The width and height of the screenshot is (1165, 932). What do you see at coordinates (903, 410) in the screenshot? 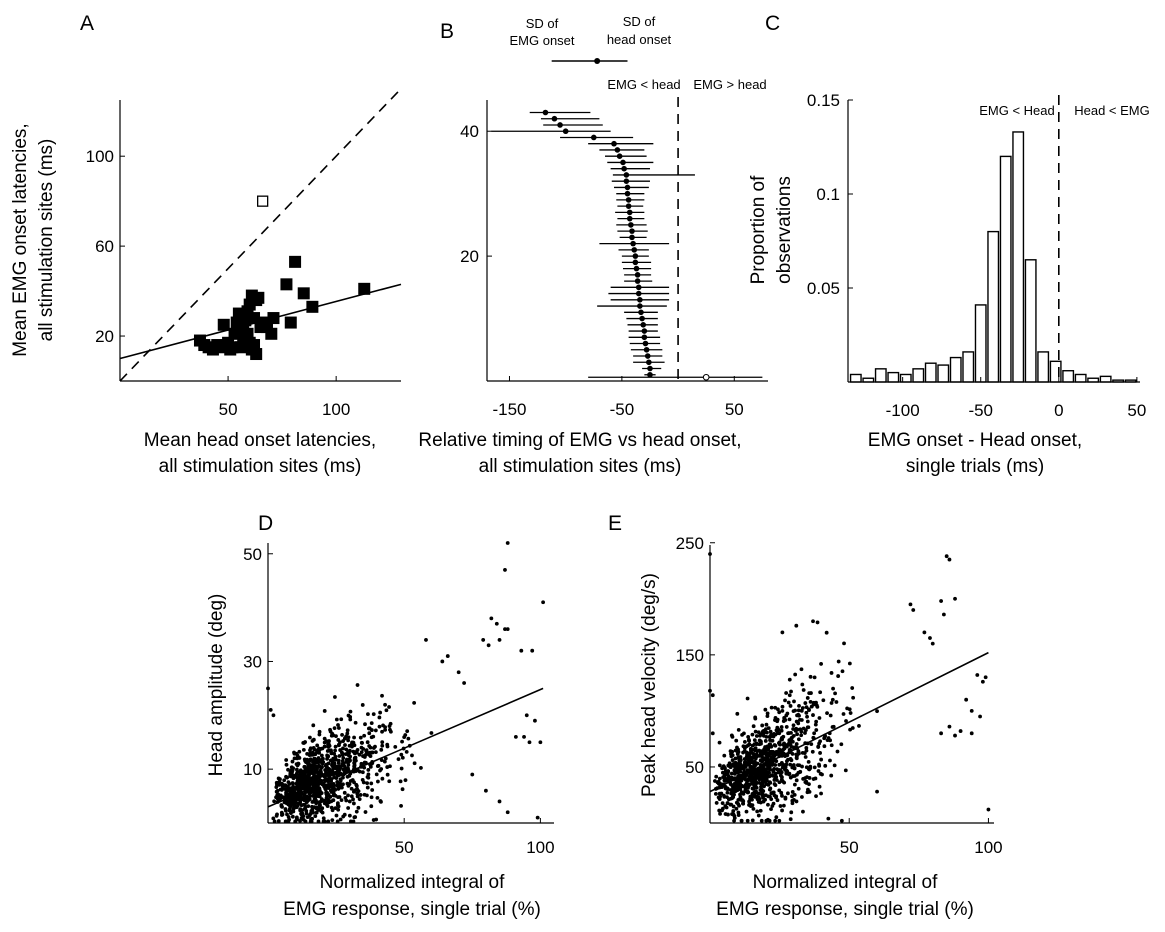
I see `x-tick-label: -100` at bounding box center [903, 410].